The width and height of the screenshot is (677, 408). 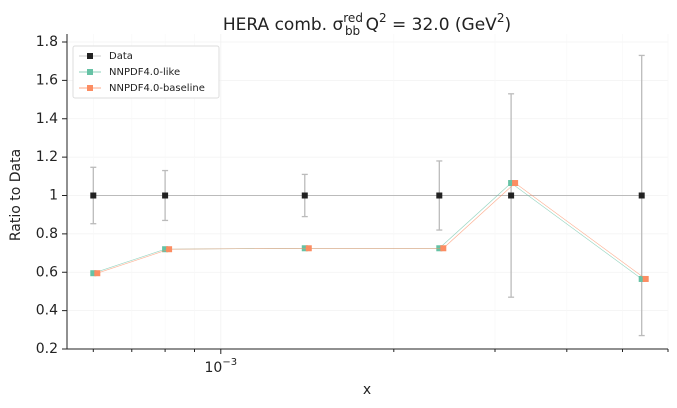 I want to click on legend-label: Data, so click(x=121, y=56).